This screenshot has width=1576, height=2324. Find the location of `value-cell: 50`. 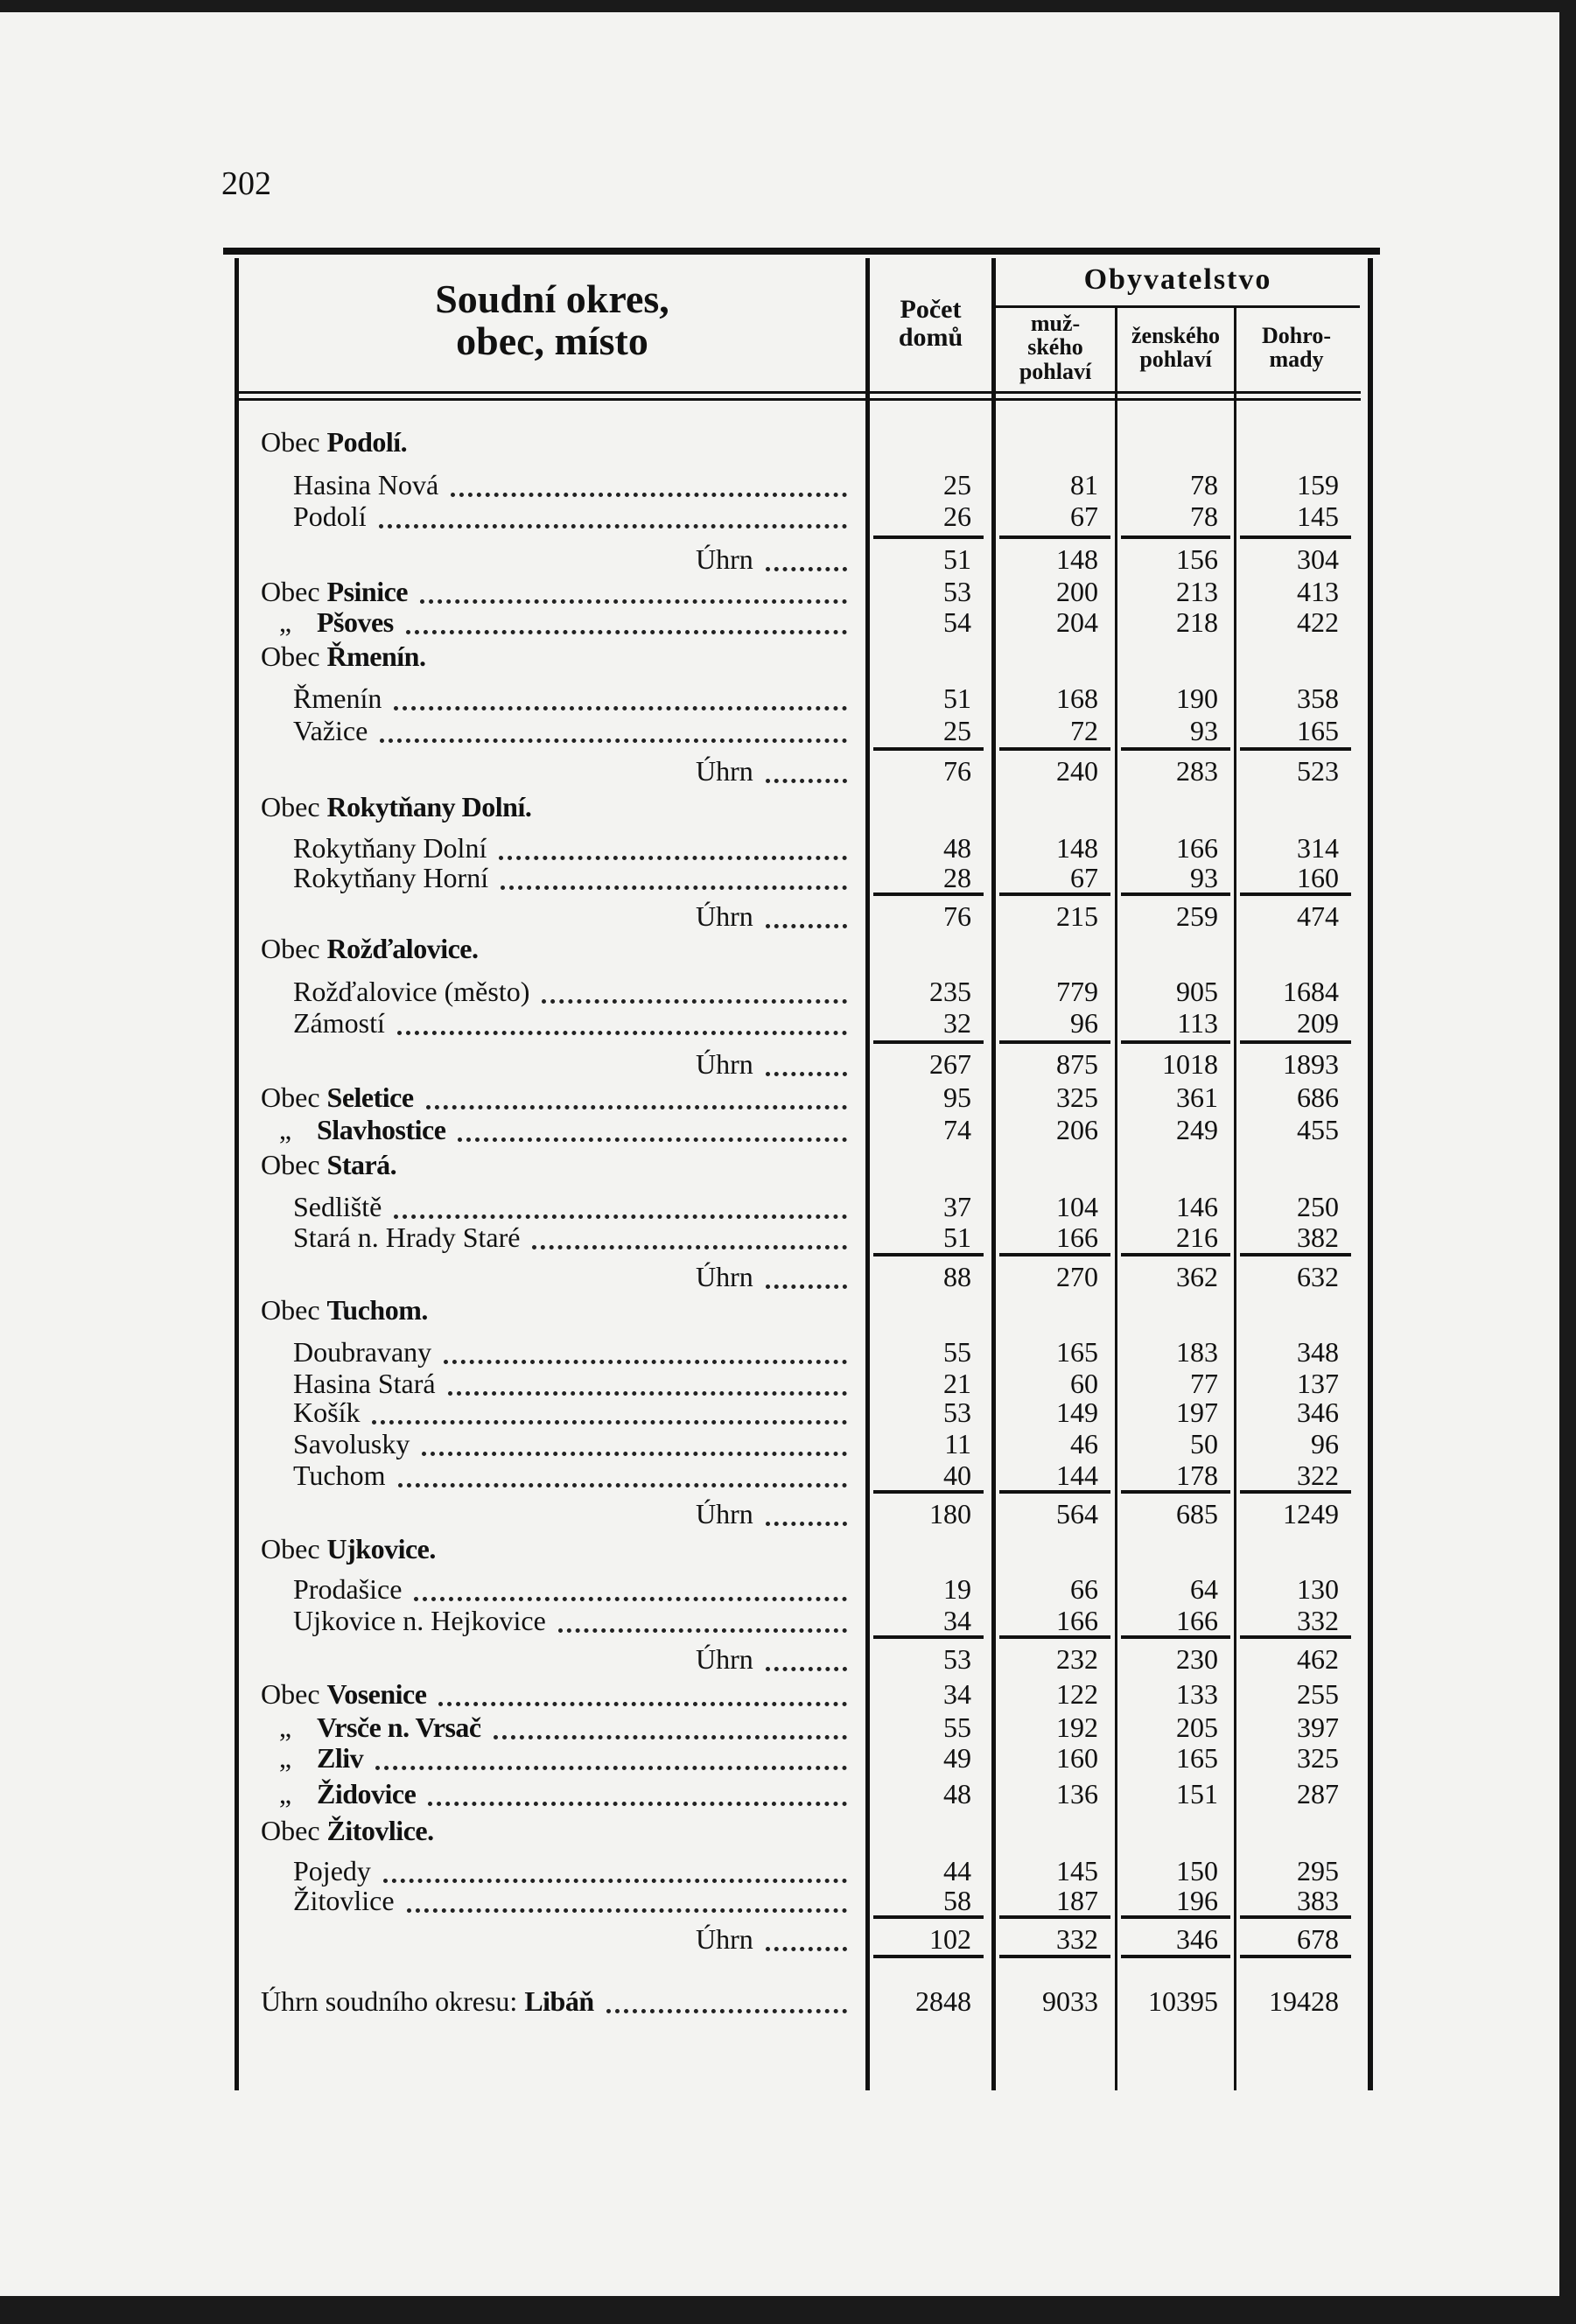

value-cell: 50 is located at coordinates (1204, 1443).